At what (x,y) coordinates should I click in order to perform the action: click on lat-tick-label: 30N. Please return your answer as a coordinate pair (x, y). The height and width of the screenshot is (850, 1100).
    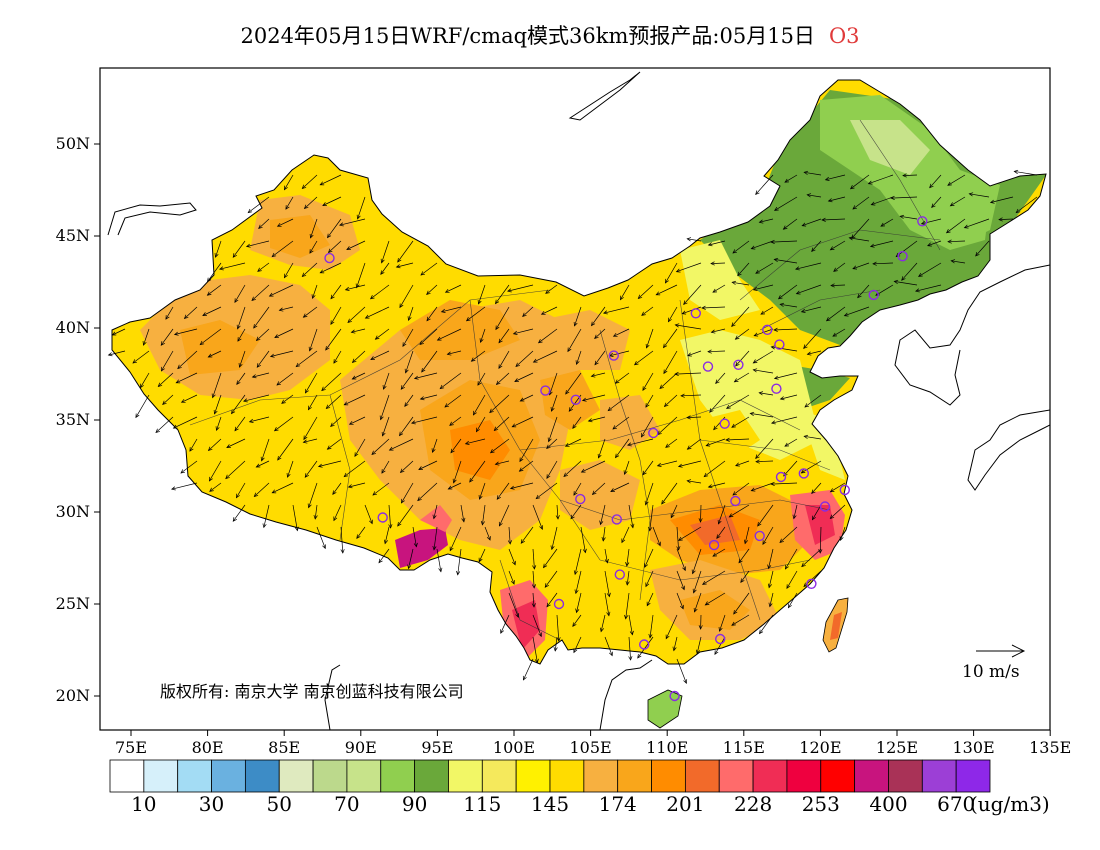
    Looking at the image, I should click on (73, 511).